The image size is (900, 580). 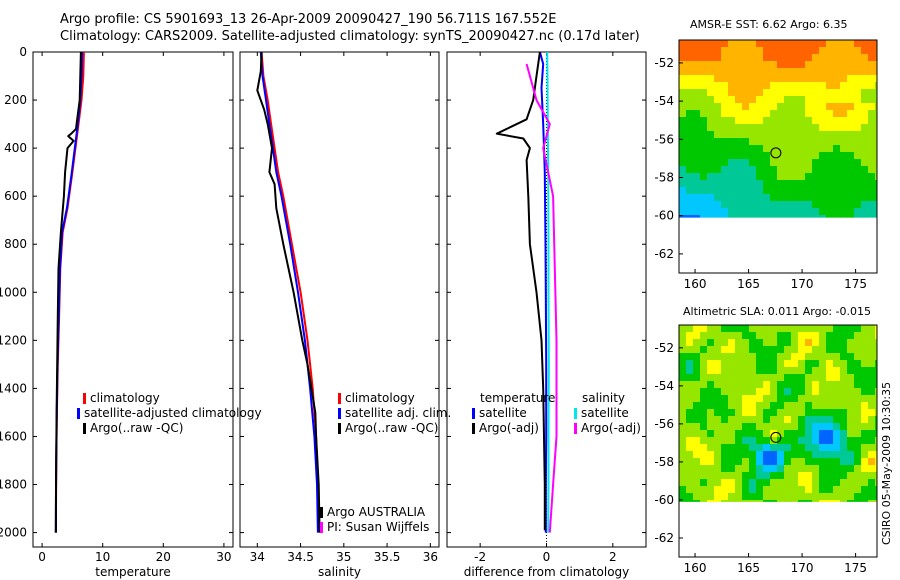 I want to click on y-tick-label: 800, so click(x=15, y=244).